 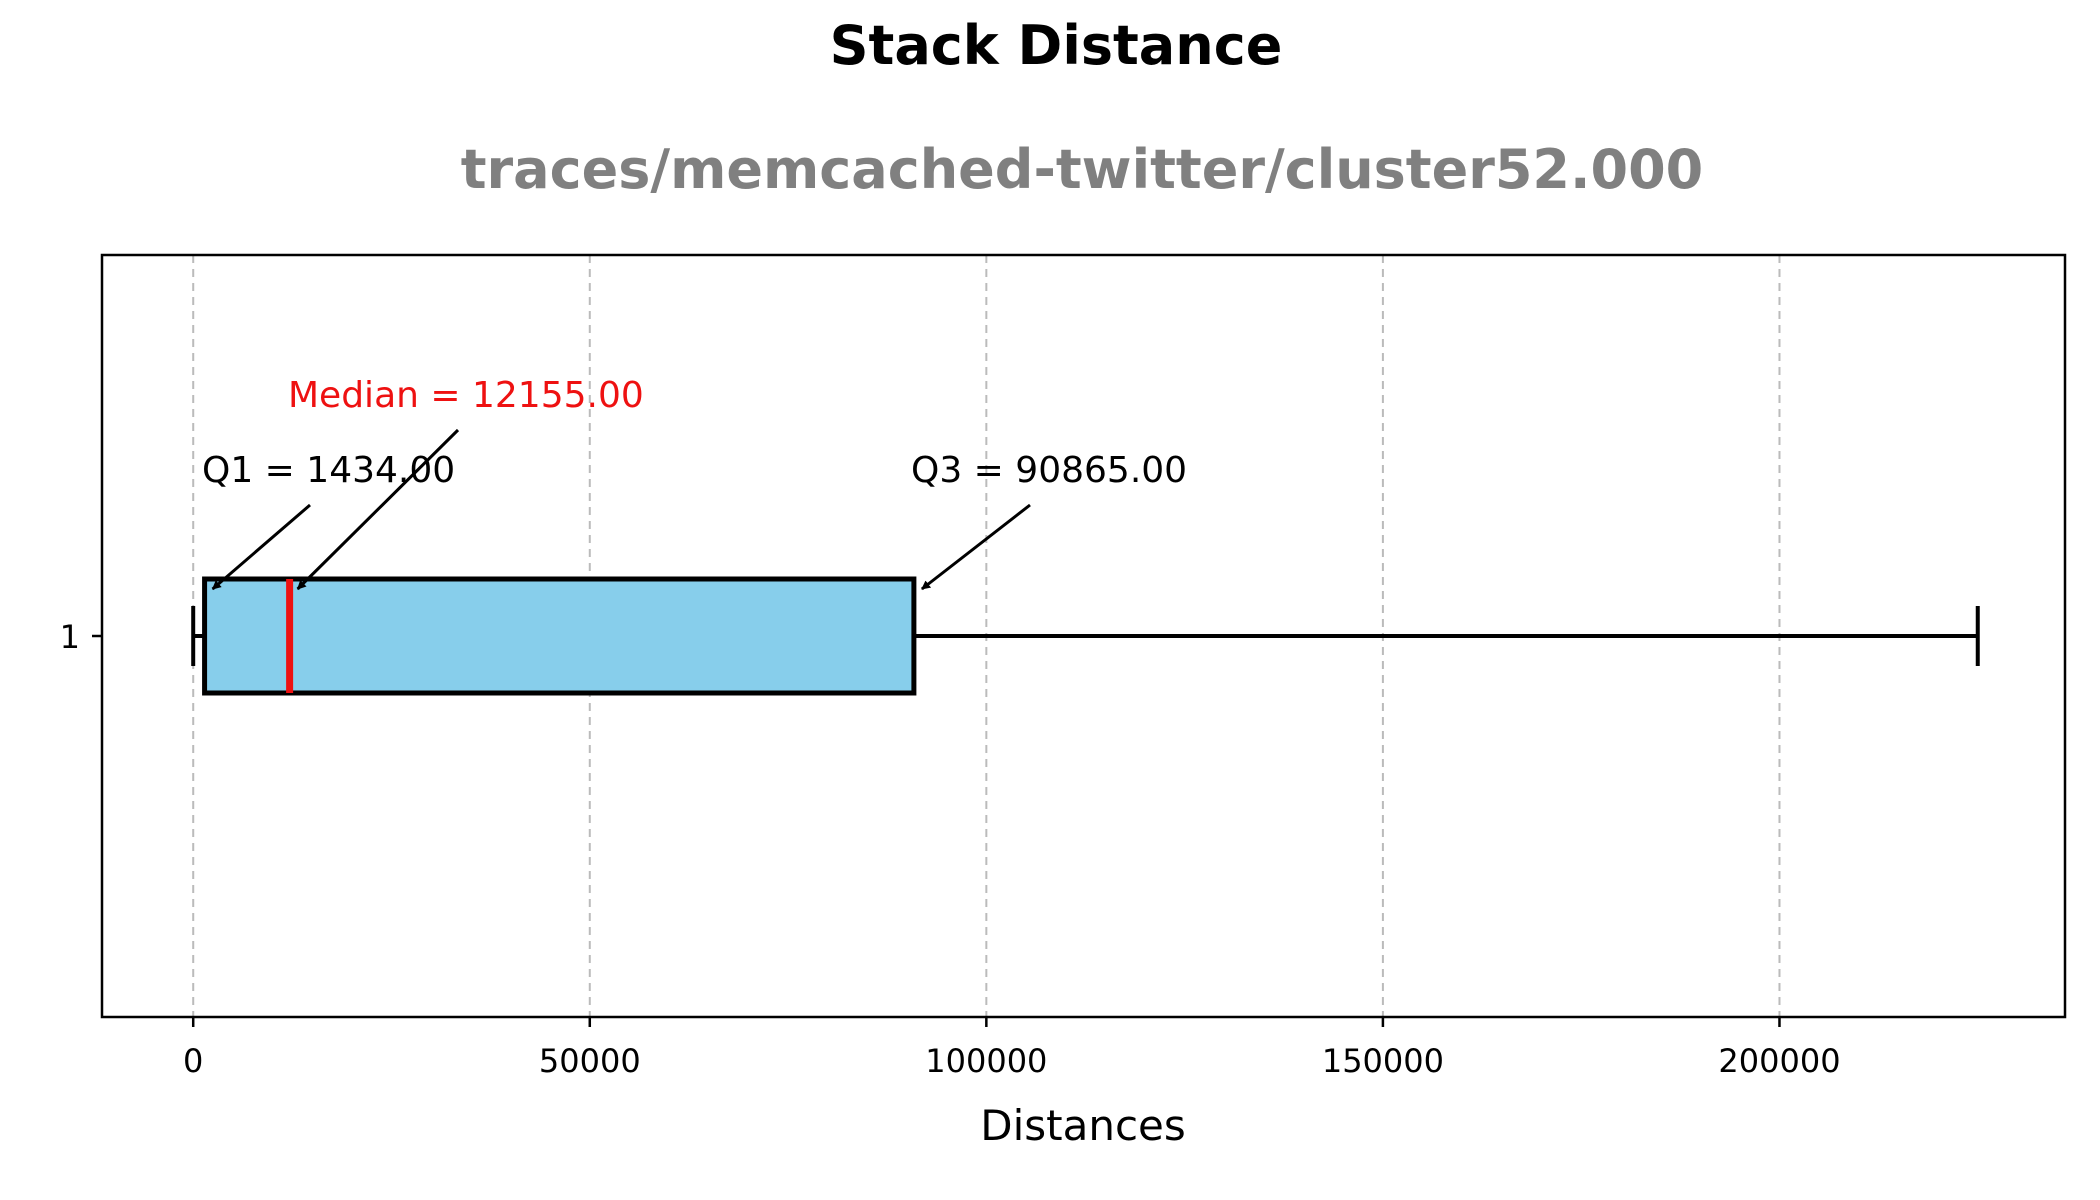 I want to click on chart-title: Stack Distance, so click(x=1056, y=45).